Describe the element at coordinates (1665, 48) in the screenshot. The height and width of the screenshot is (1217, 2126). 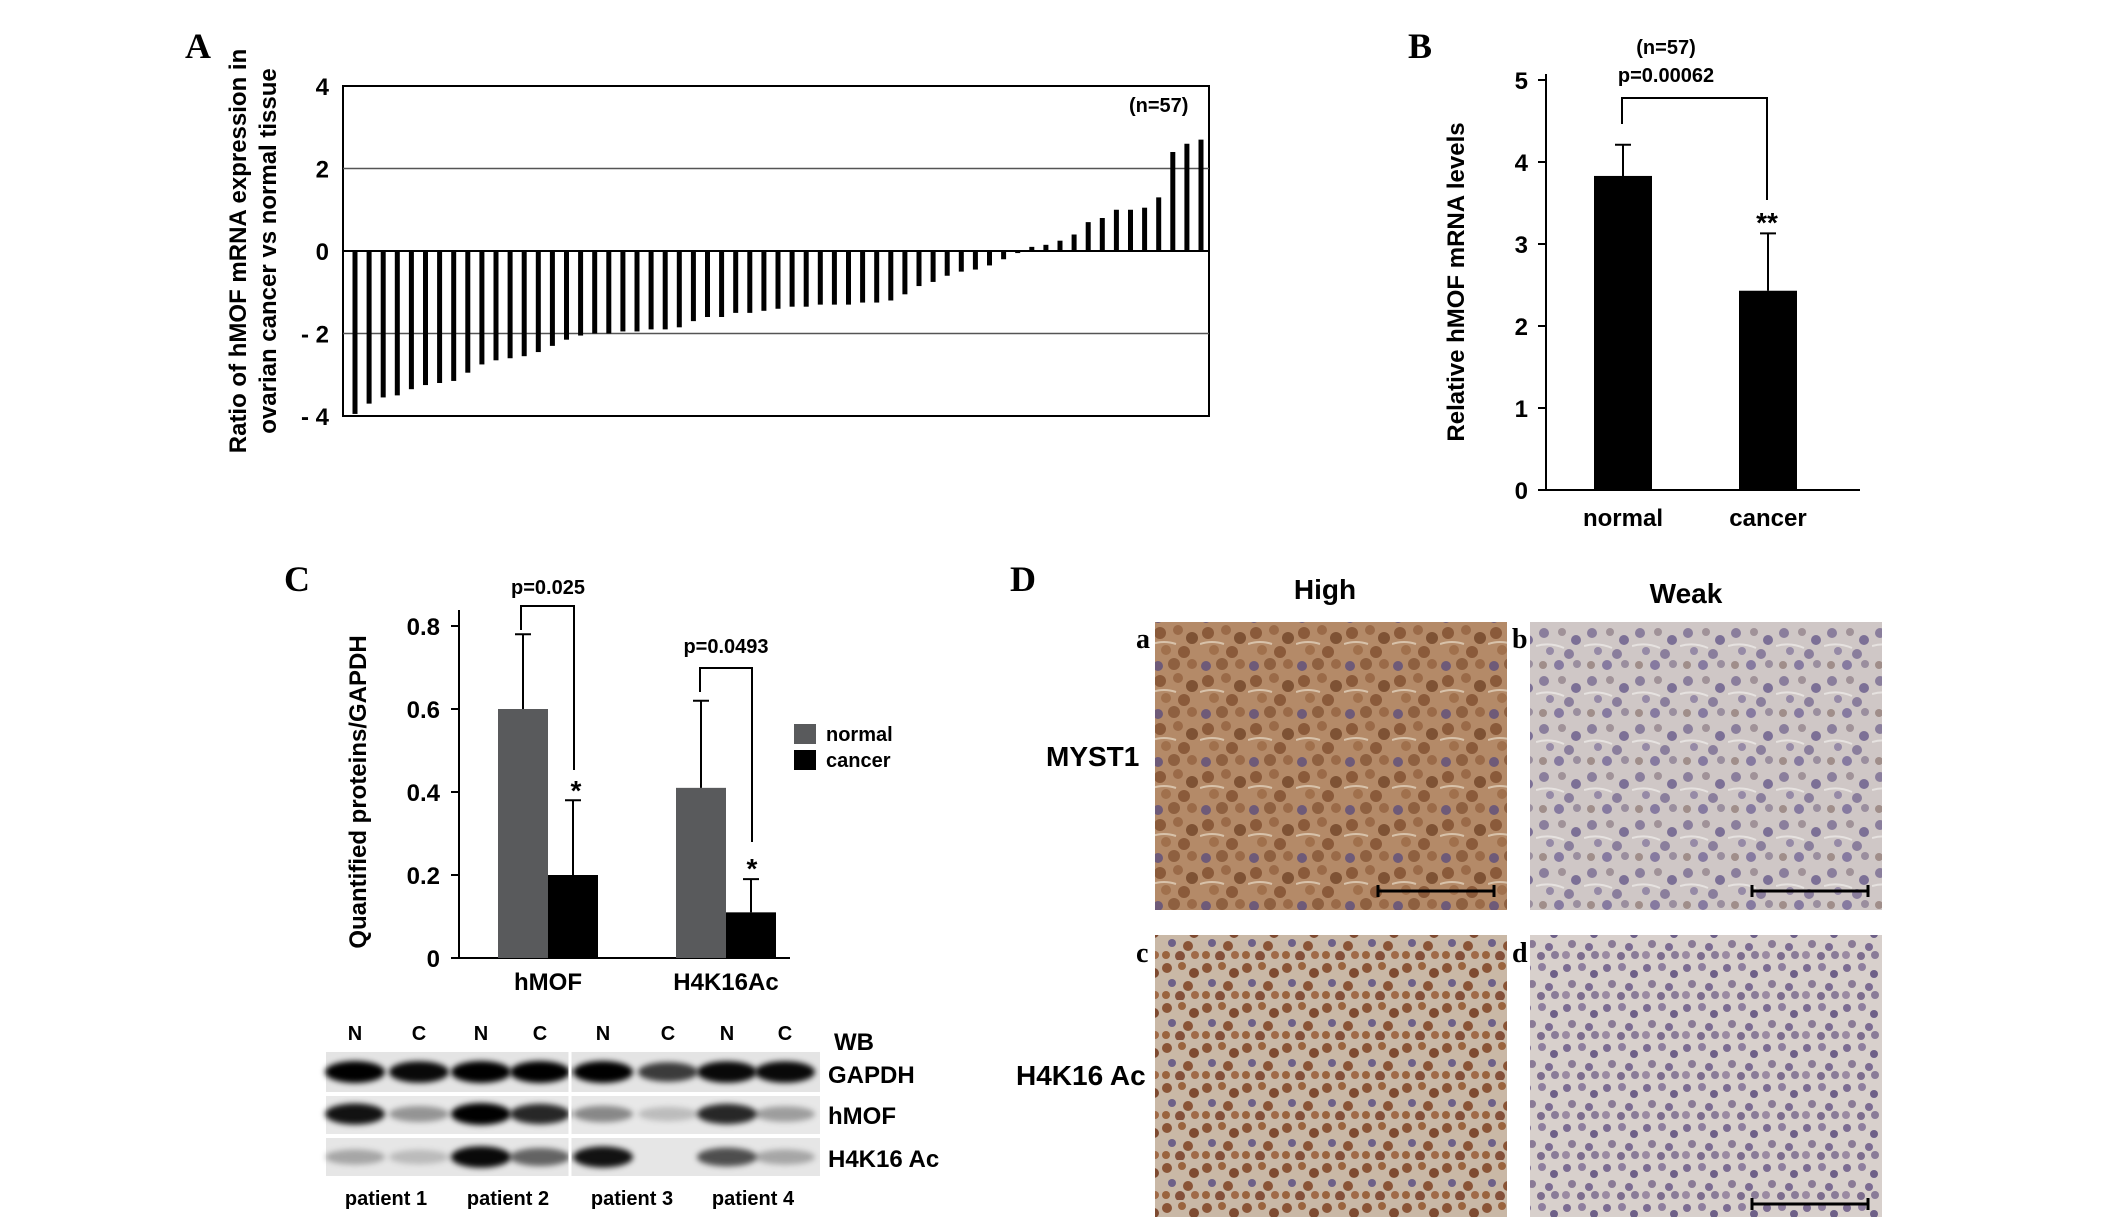
I see `chart-b-n-annotation: (n=57)` at that location.